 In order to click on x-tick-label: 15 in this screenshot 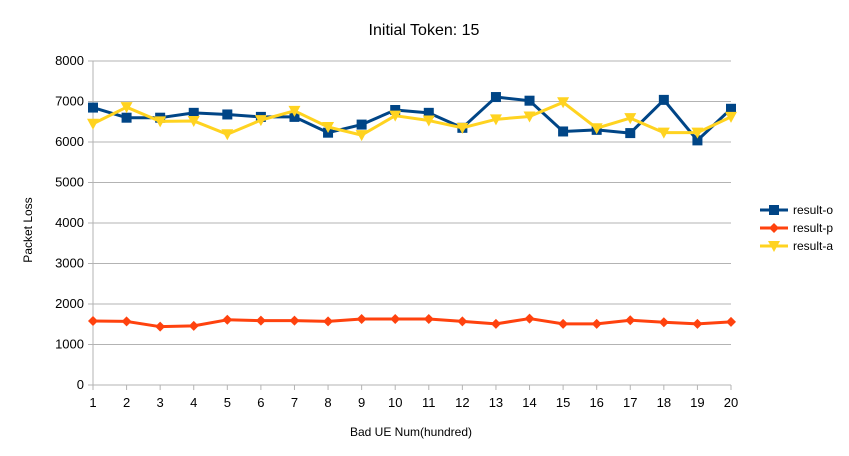, I will do `click(563, 402)`.